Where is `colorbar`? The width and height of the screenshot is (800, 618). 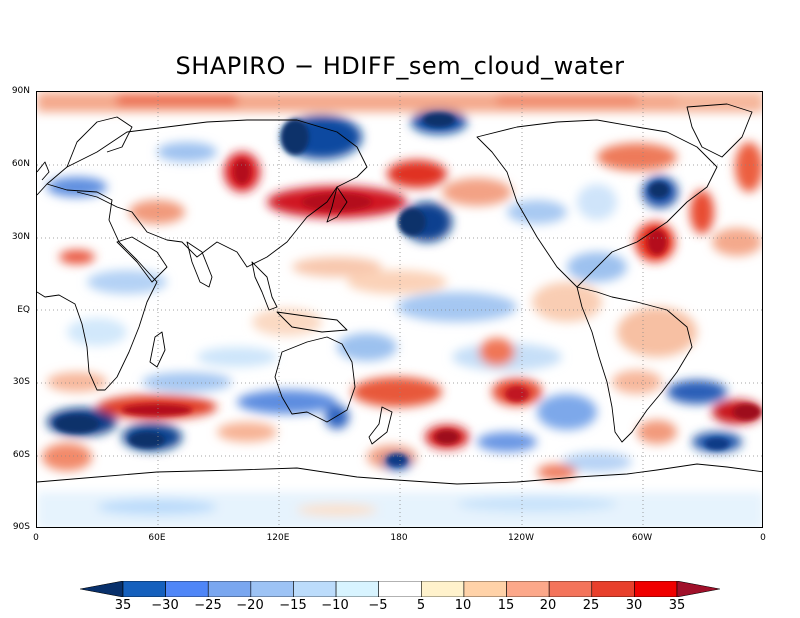
colorbar is located at coordinates (400, 589).